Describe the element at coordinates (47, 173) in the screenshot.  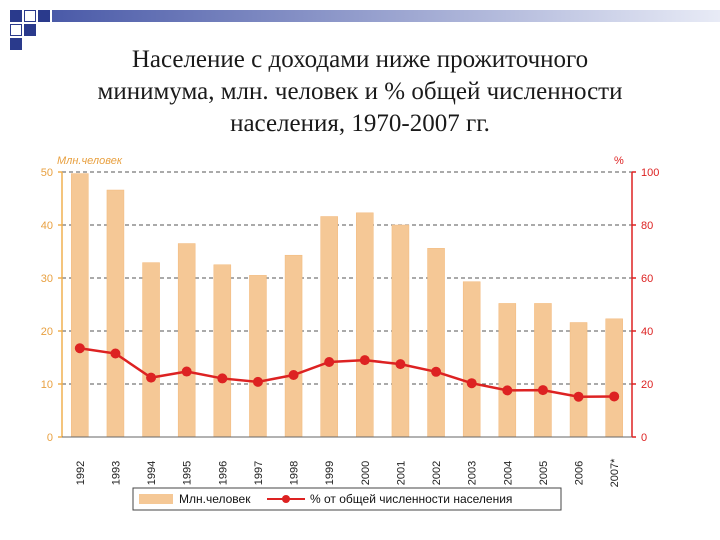
I see `left-axis-tick-label: 50` at that location.